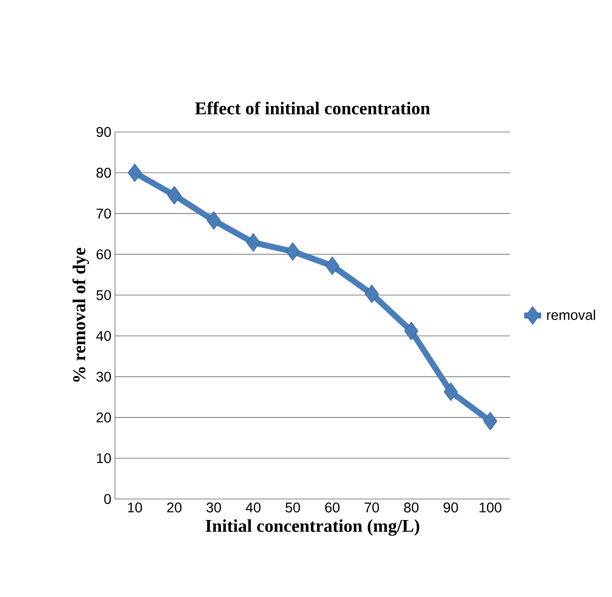 This screenshot has height=597, width=612. Describe the element at coordinates (313, 527) in the screenshot. I see `x-axis-title: Initial concentration (mg/L)` at that location.